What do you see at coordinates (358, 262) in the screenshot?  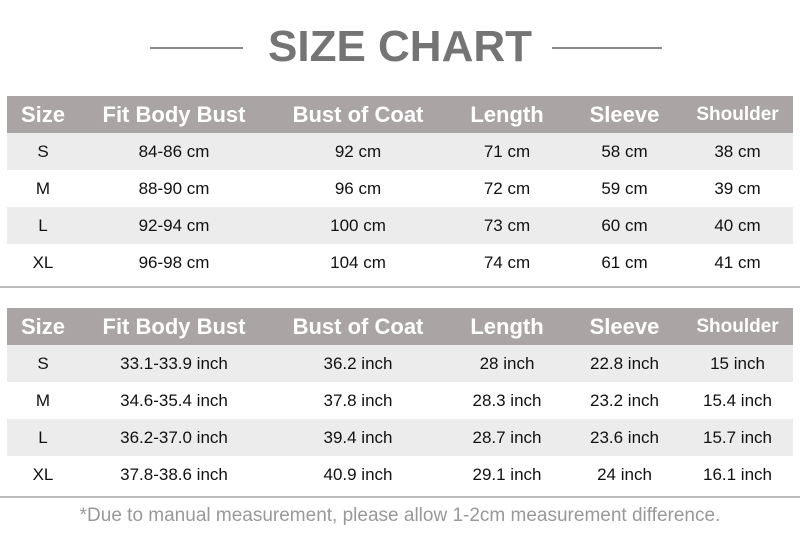 I see `table-cell: 104 cm` at bounding box center [358, 262].